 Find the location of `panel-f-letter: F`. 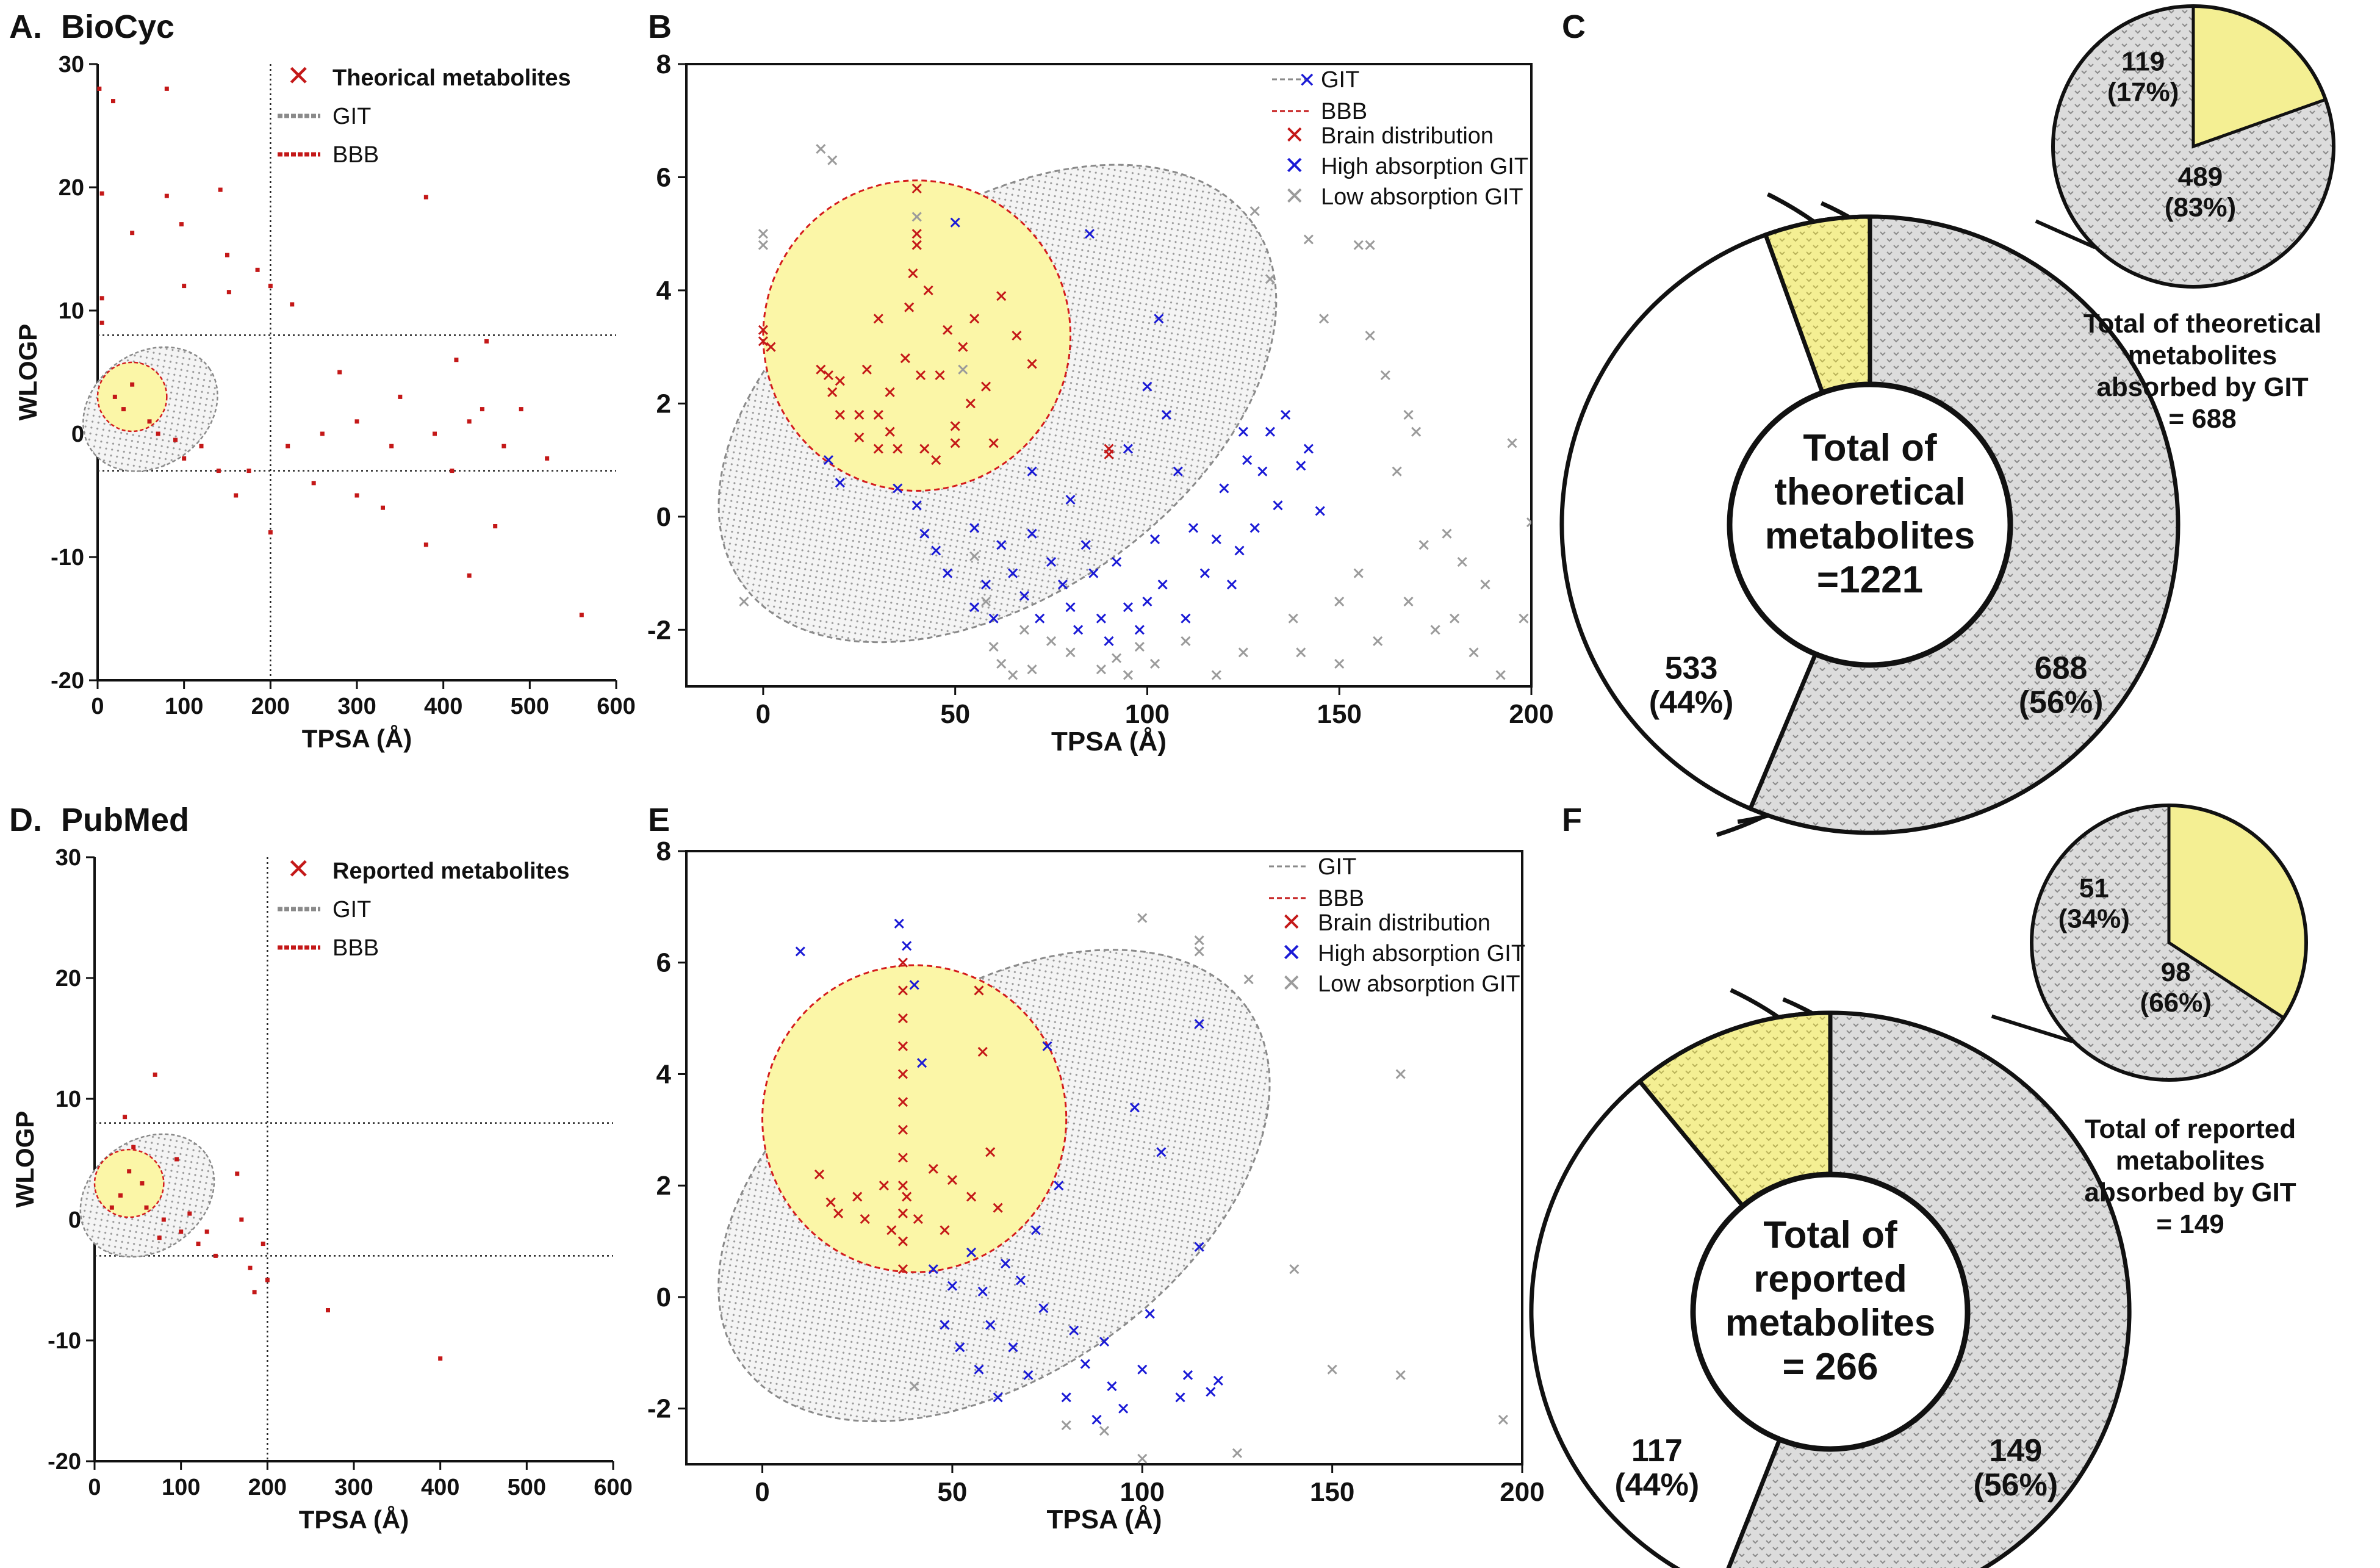

panel-f-letter: F is located at coordinates (1572, 820).